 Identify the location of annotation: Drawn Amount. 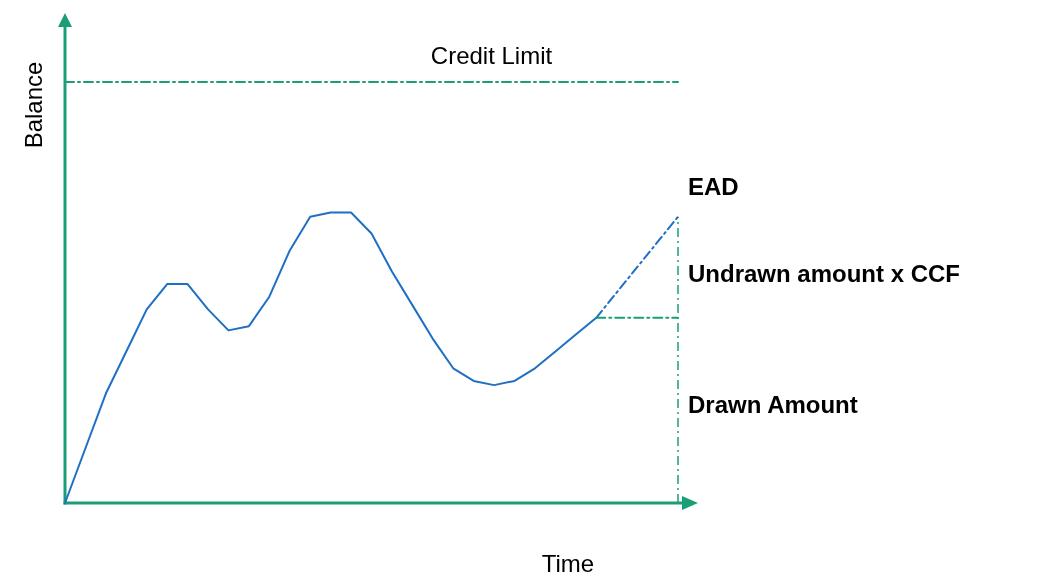
(773, 405).